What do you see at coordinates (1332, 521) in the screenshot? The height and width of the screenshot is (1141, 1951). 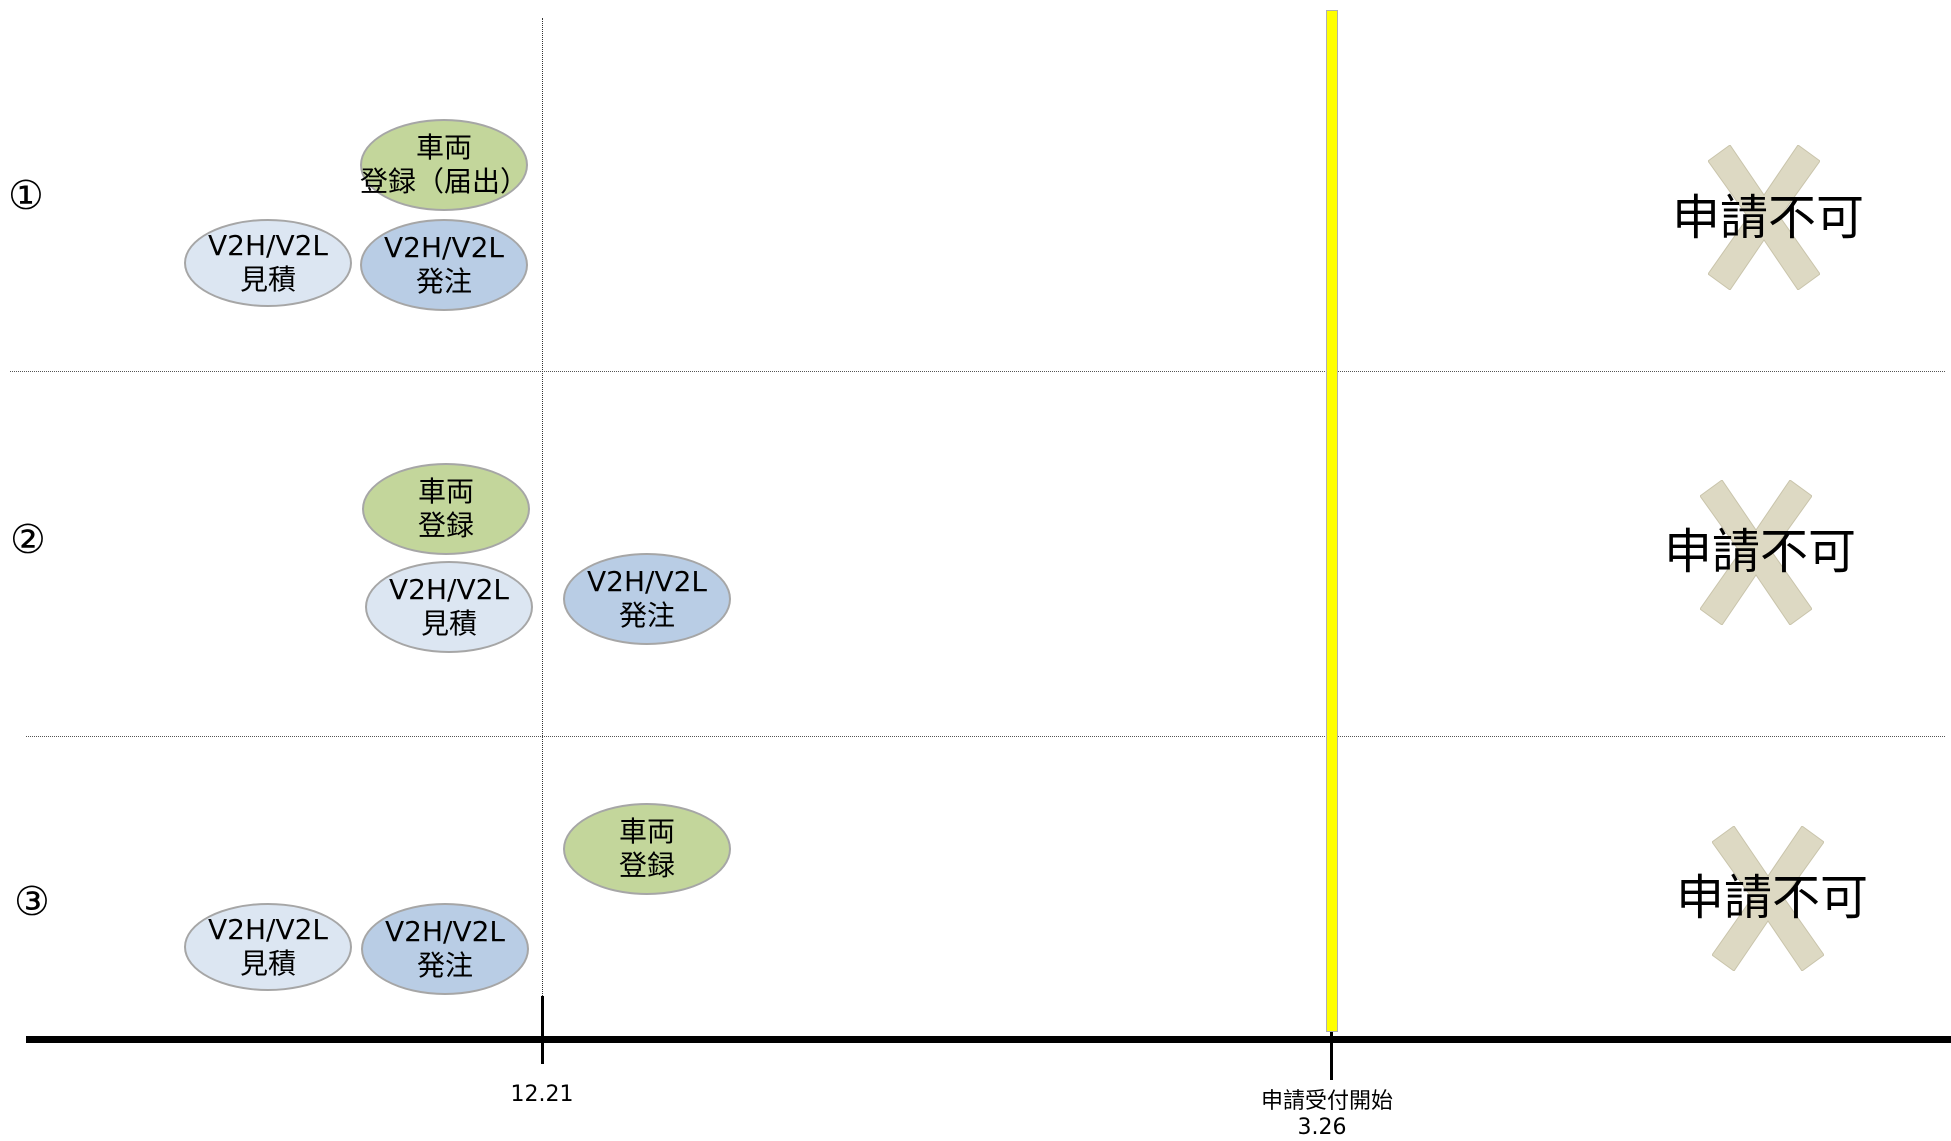 I see `application-start-bar` at bounding box center [1332, 521].